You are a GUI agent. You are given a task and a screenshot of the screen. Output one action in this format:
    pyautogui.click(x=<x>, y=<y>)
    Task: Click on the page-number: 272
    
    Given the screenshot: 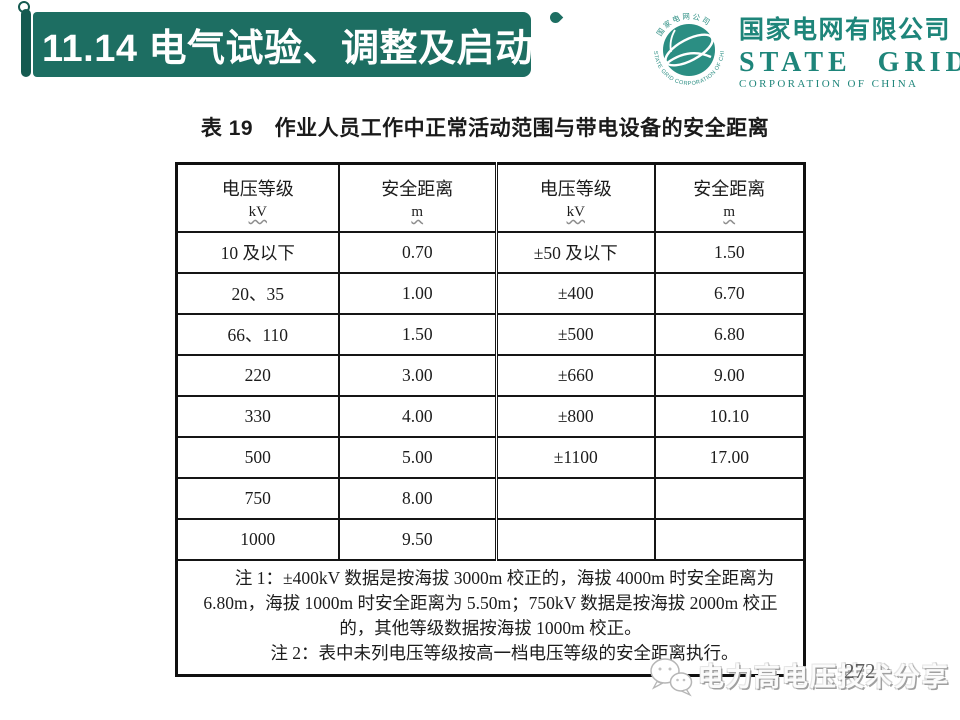 What is the action you would take?
    pyautogui.click(x=860, y=671)
    